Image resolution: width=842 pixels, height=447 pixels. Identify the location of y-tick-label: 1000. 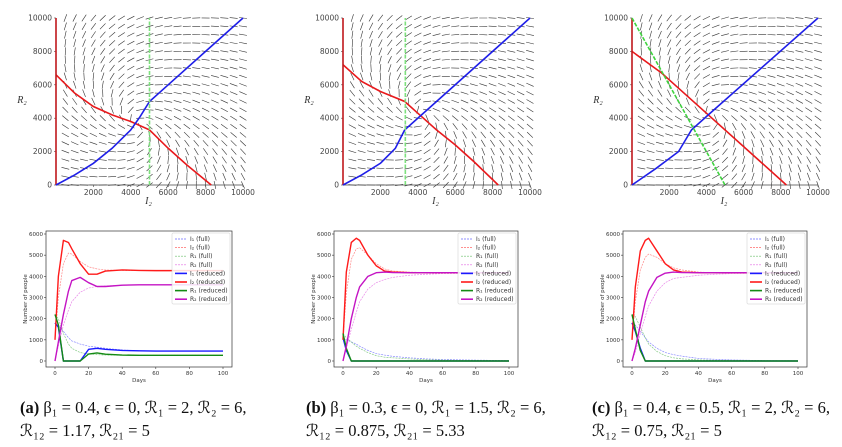
(324, 341).